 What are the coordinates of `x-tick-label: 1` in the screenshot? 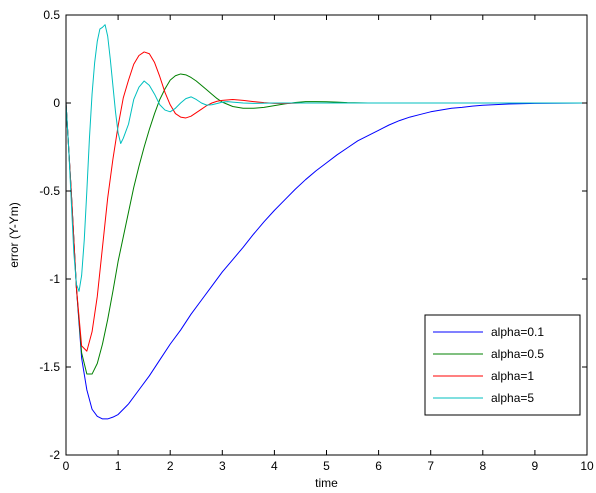 It's located at (118, 466).